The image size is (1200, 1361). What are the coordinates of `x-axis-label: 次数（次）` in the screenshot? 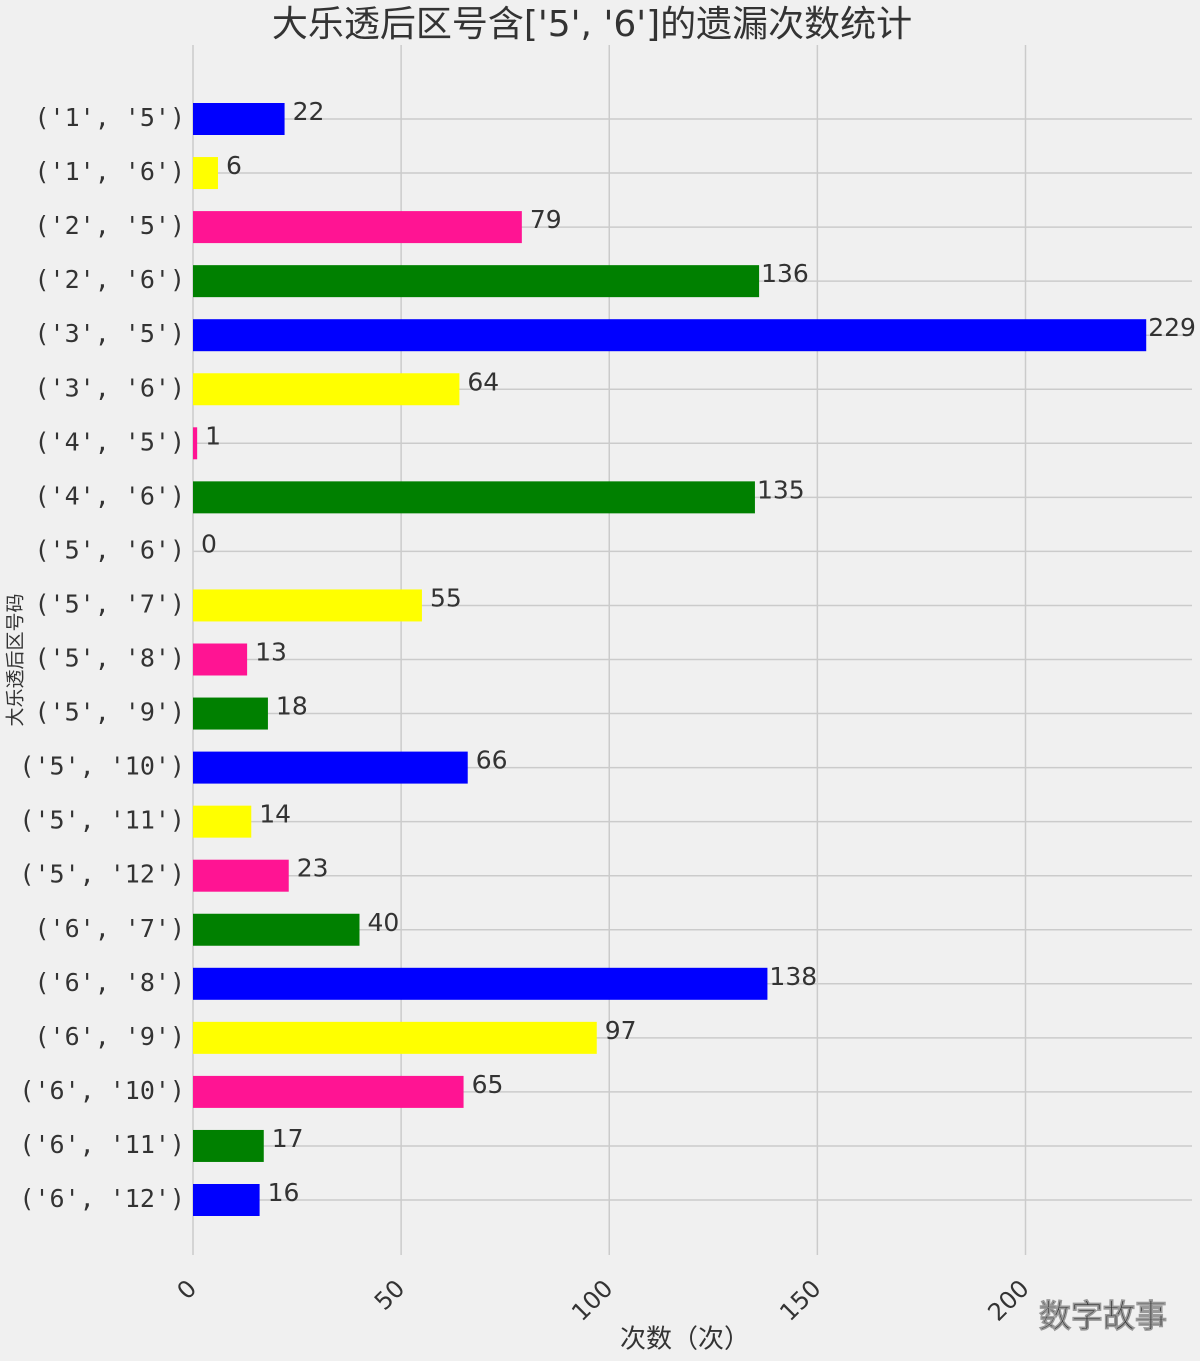 It's located at (685, 1340).